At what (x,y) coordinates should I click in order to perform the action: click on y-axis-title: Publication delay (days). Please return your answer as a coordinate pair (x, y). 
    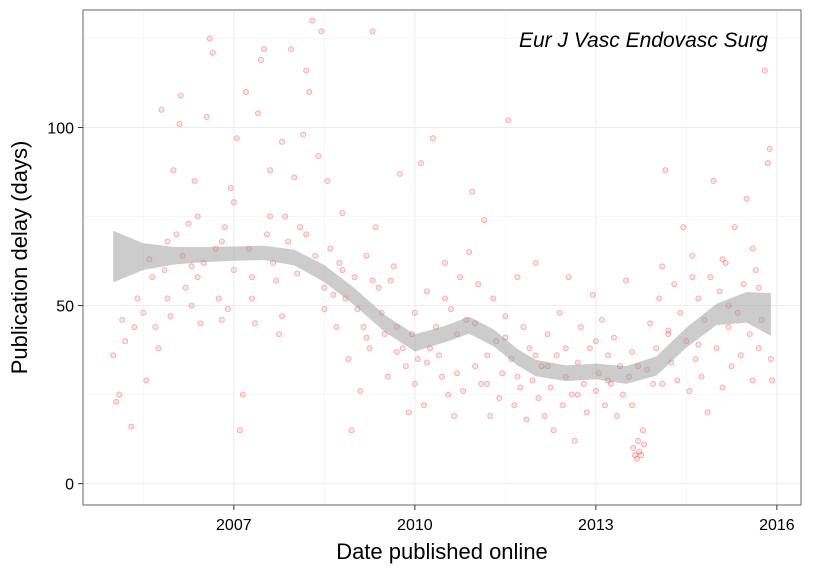
    Looking at the image, I should click on (19, 258).